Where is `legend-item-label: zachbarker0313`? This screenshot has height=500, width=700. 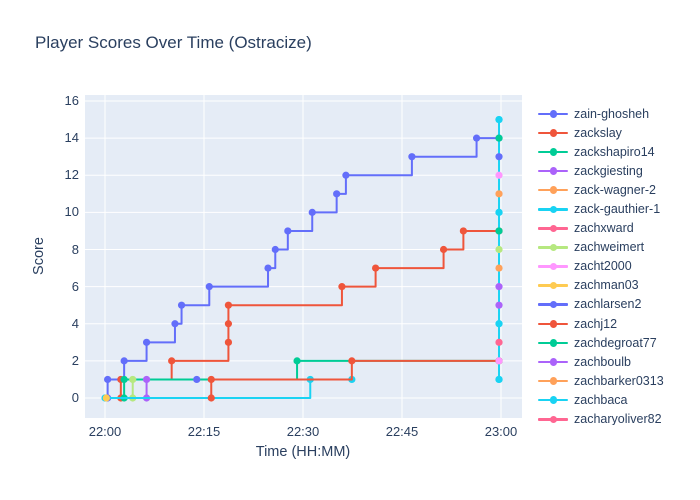
legend-item-label: zachbarker0313 is located at coordinates (619, 380).